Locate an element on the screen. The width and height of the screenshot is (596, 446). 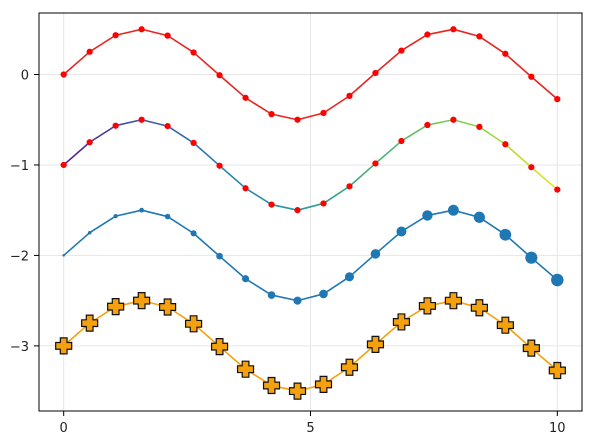
y-tick-label: 0 is located at coordinates (25, 76).